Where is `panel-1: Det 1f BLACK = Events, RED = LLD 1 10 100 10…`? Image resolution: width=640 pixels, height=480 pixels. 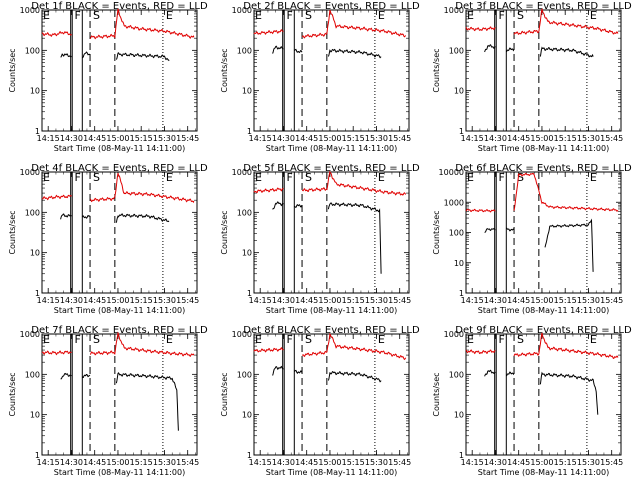
panel-1: Det 1f BLACK = Events, RED = LLD 1 10 100 10… is located at coordinates (108, 77).